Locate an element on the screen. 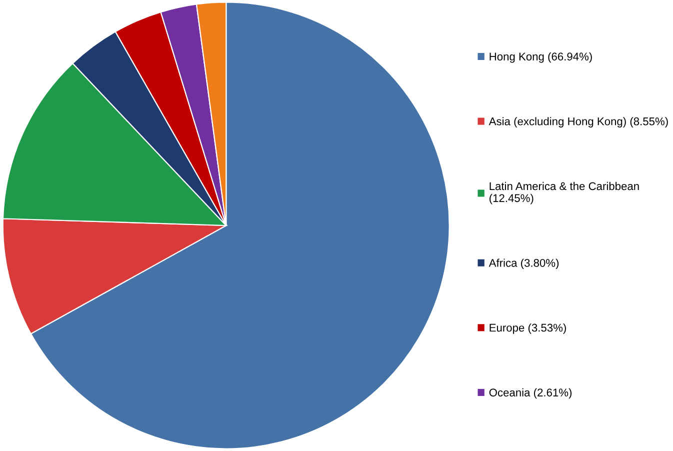 This screenshot has width=673, height=451. legend-label: Hong Kong (66.94%) is located at coordinates (541, 57).